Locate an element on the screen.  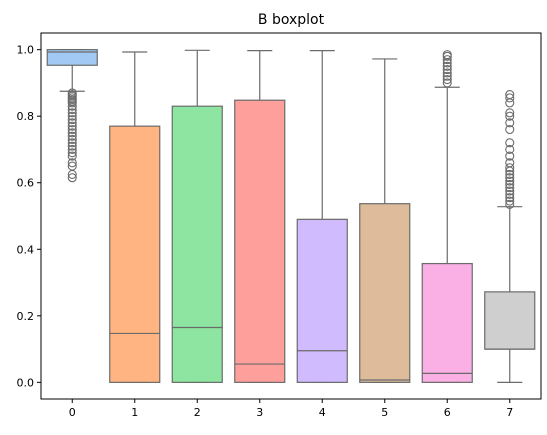
x-tick-label-1: 1 is located at coordinates (134, 412).